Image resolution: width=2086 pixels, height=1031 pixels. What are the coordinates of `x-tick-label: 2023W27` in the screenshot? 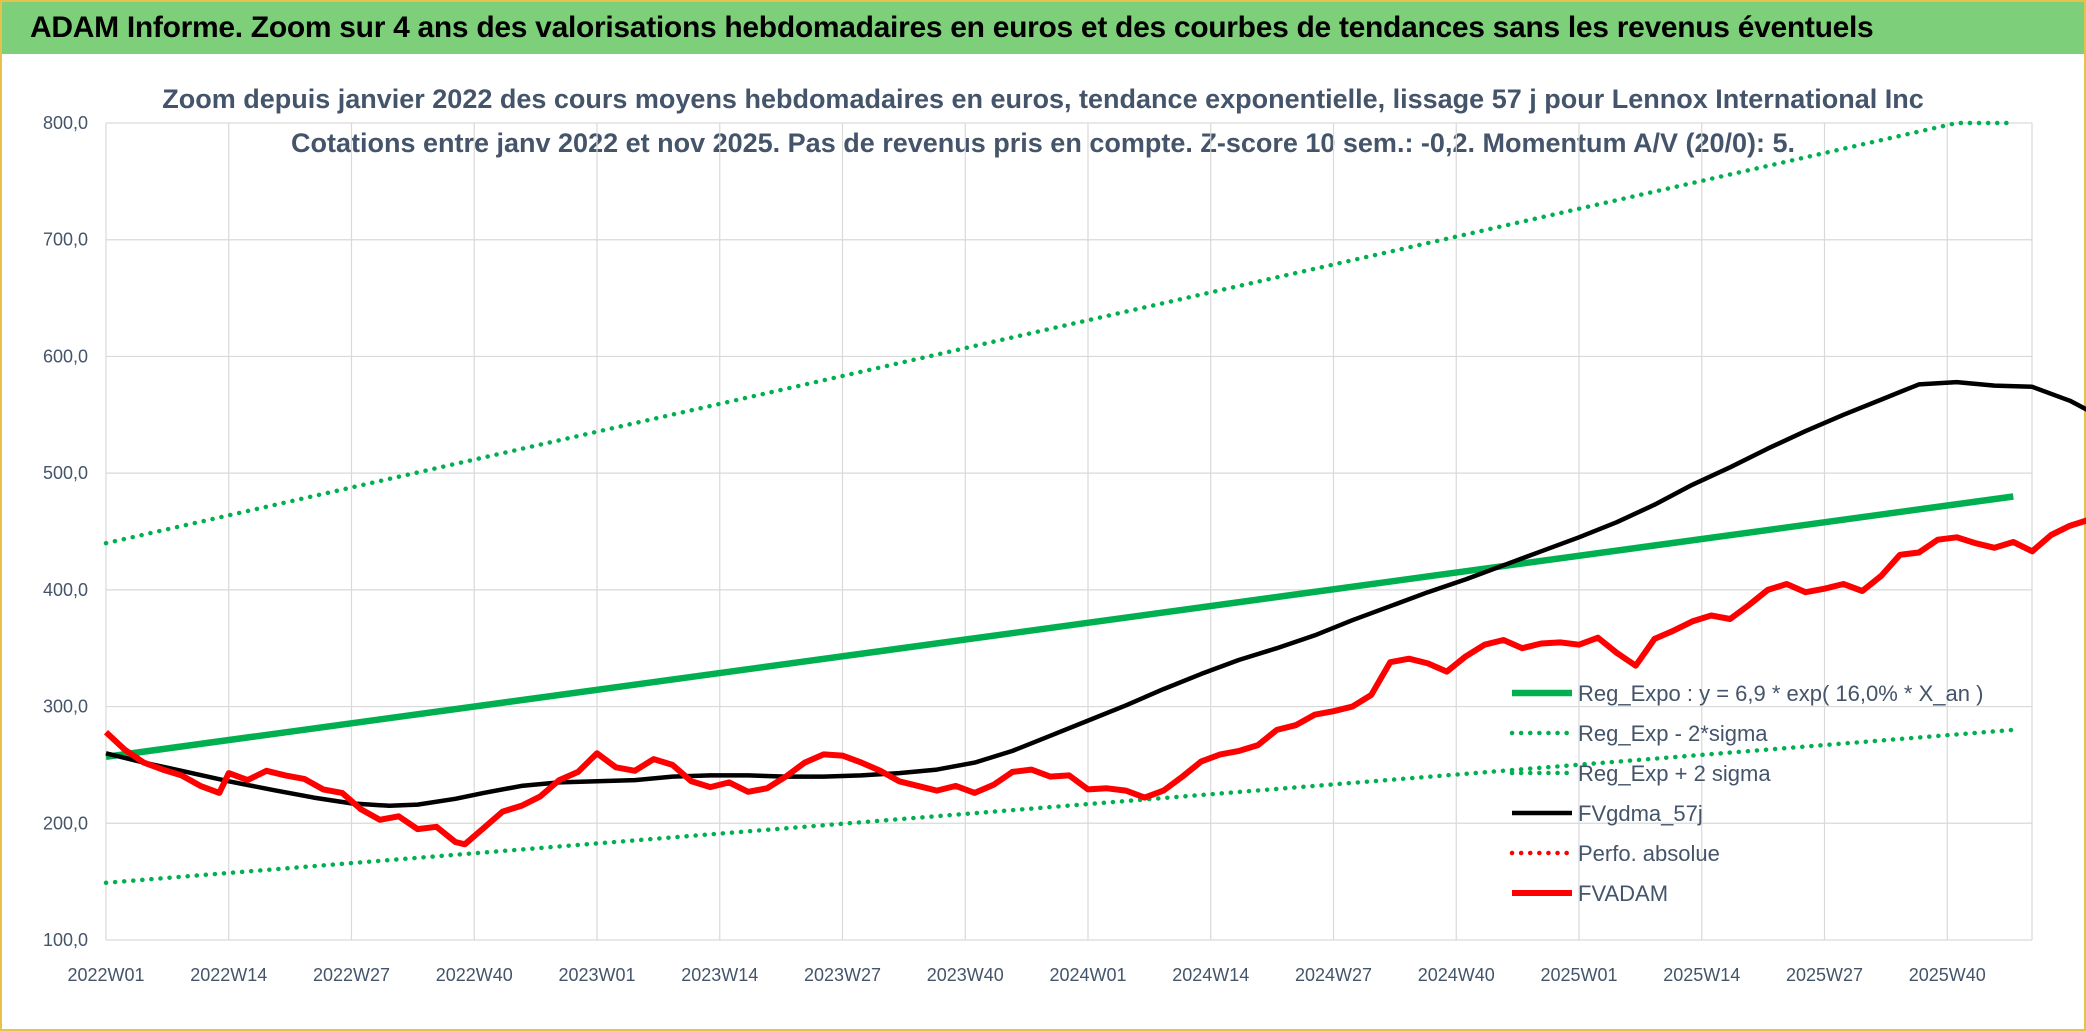 It's located at (842, 975).